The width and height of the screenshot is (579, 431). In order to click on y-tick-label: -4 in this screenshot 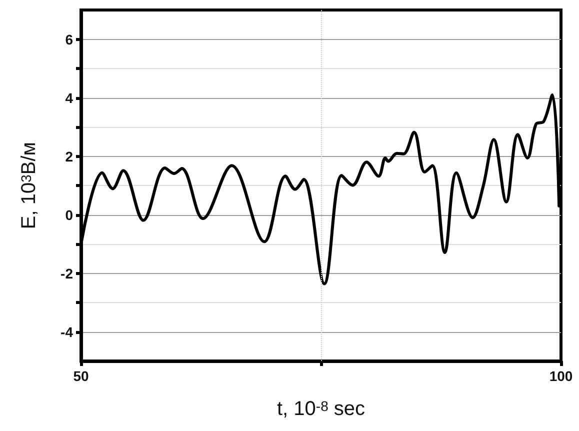, I will do `click(67, 332)`.